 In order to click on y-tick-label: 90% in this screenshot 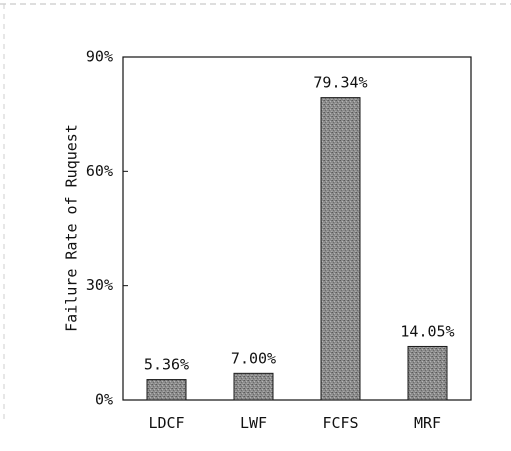, I will do `click(99, 57)`.